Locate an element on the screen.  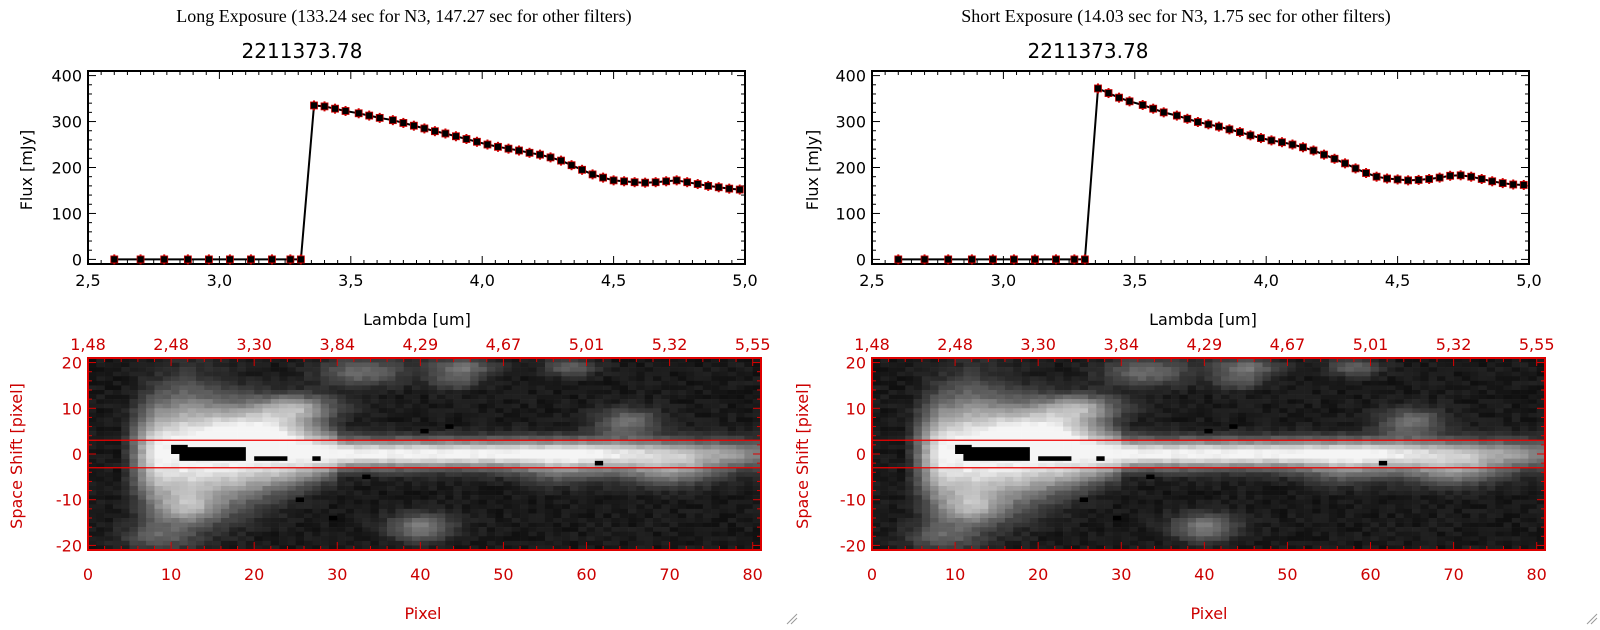
x-tick-label: 30 is located at coordinates (337, 574).